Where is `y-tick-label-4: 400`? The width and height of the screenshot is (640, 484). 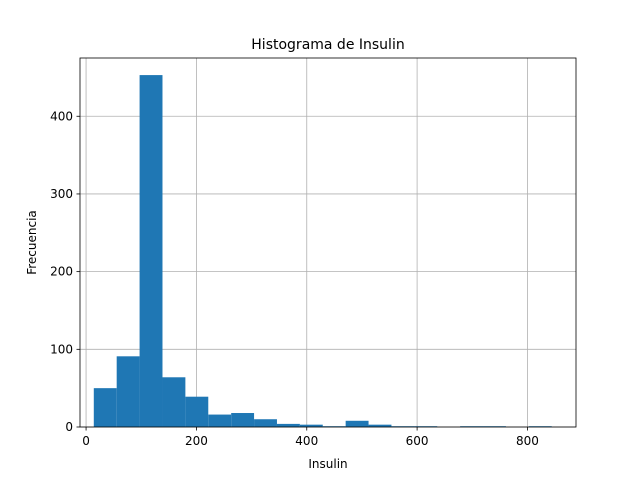 y-tick-label-4: 400 is located at coordinates (61, 116).